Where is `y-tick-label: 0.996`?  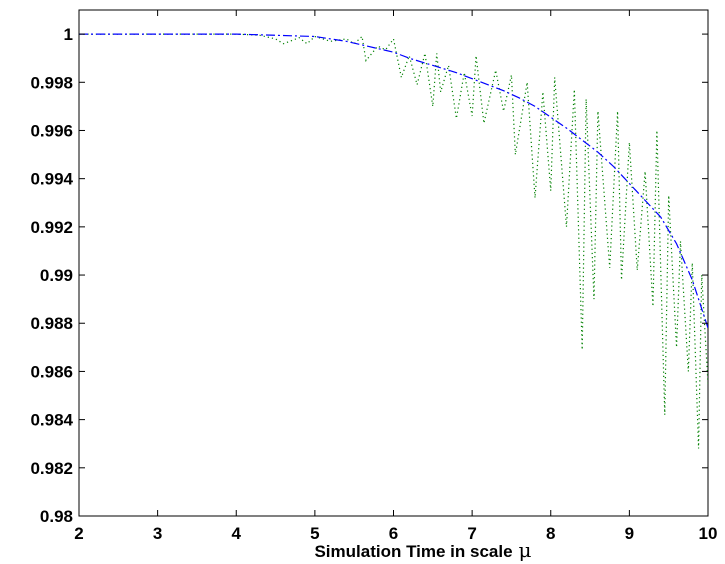 y-tick-label: 0.996 is located at coordinates (51, 130).